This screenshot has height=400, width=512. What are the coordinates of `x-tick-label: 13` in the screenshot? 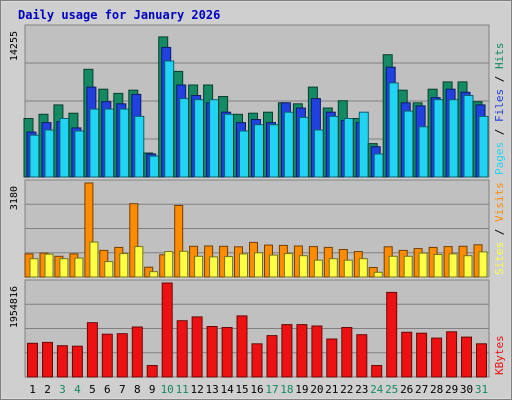 It's located at (211, 389).